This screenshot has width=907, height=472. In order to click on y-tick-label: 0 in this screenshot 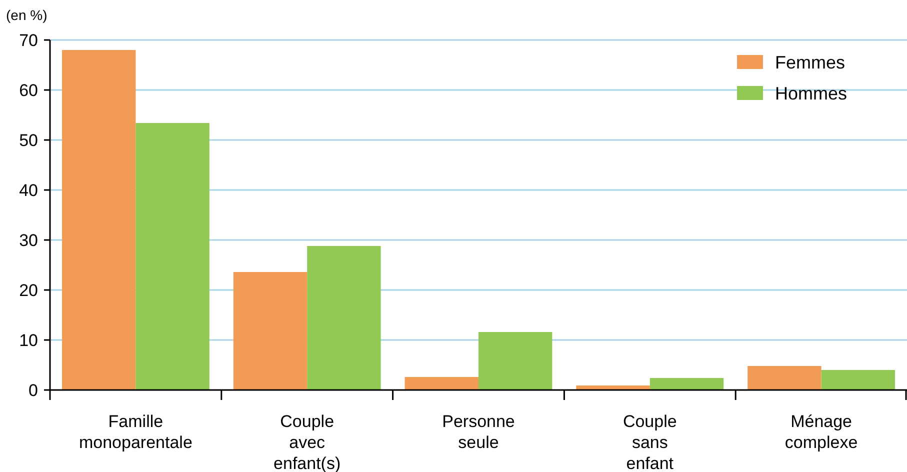, I will do `click(33, 390)`.